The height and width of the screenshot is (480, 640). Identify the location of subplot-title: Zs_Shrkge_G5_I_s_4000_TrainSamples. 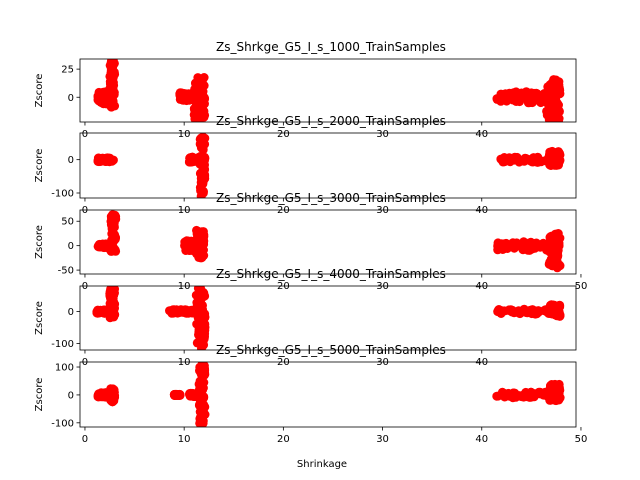
(331, 274).